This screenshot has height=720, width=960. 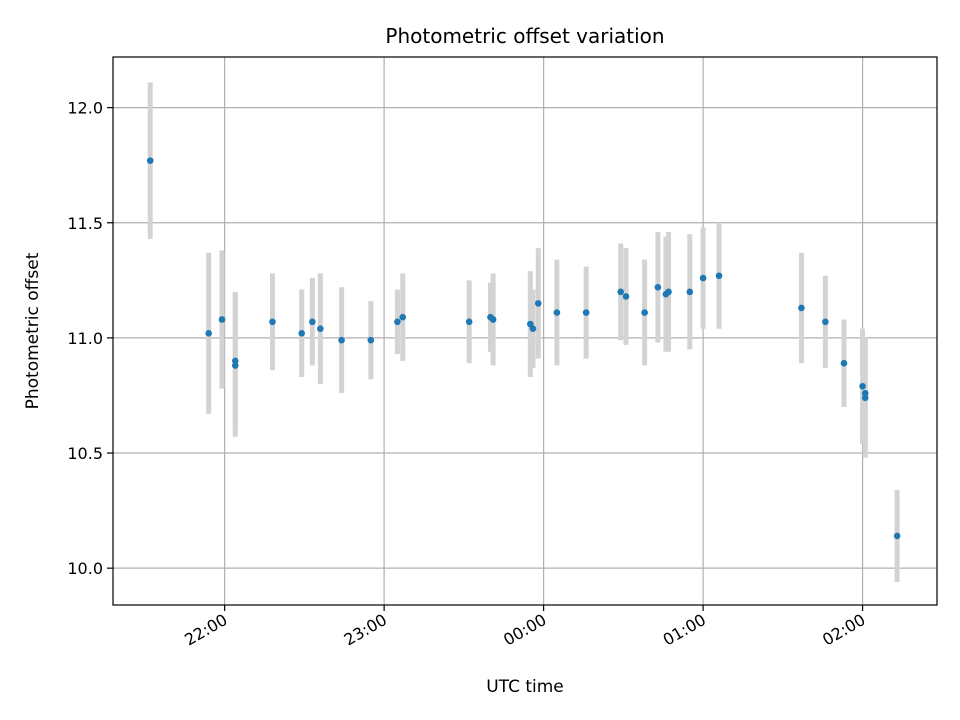 I want to click on y-tick-label: 11.0, so click(x=85, y=338).